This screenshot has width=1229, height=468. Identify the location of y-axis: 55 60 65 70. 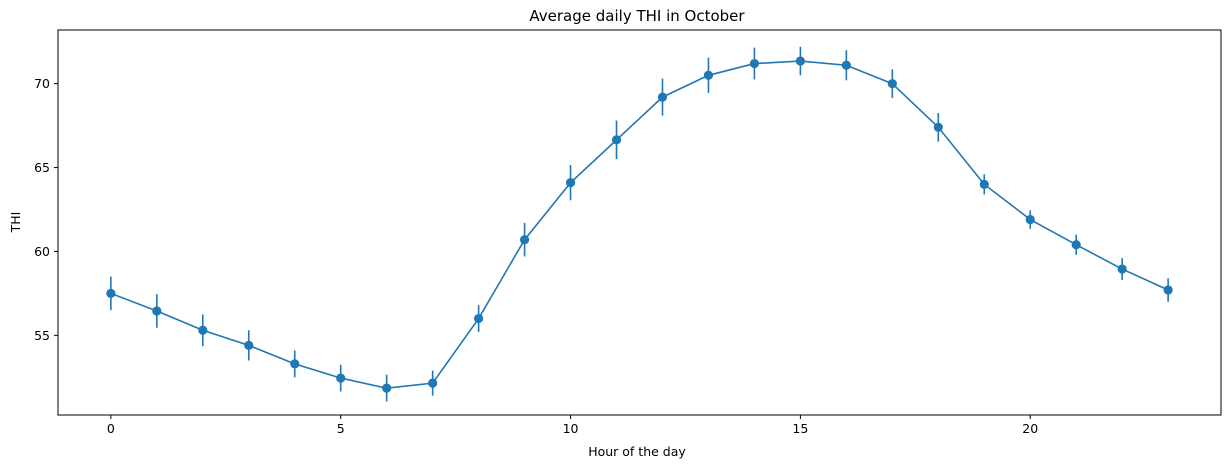
(46, 209).